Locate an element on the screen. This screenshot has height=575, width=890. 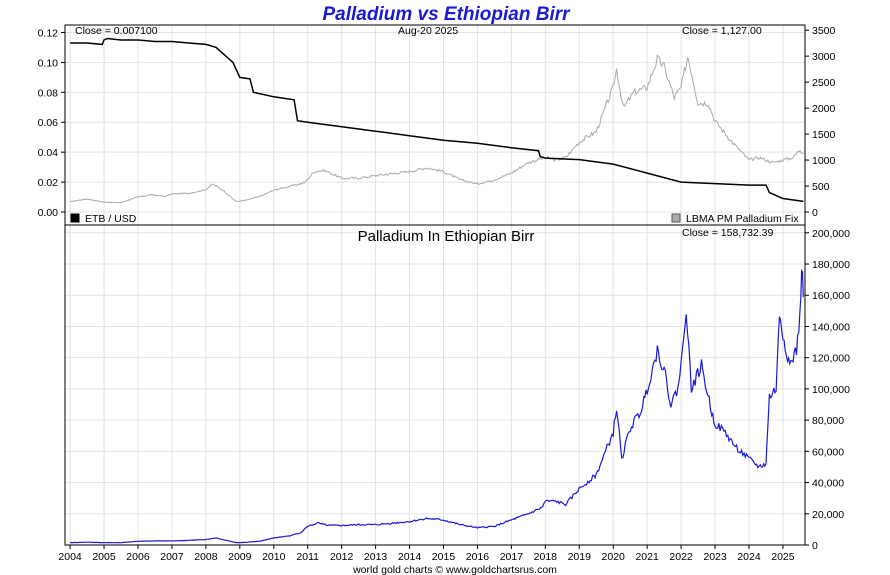
x-tick-label: 2016 is located at coordinates (478, 557).